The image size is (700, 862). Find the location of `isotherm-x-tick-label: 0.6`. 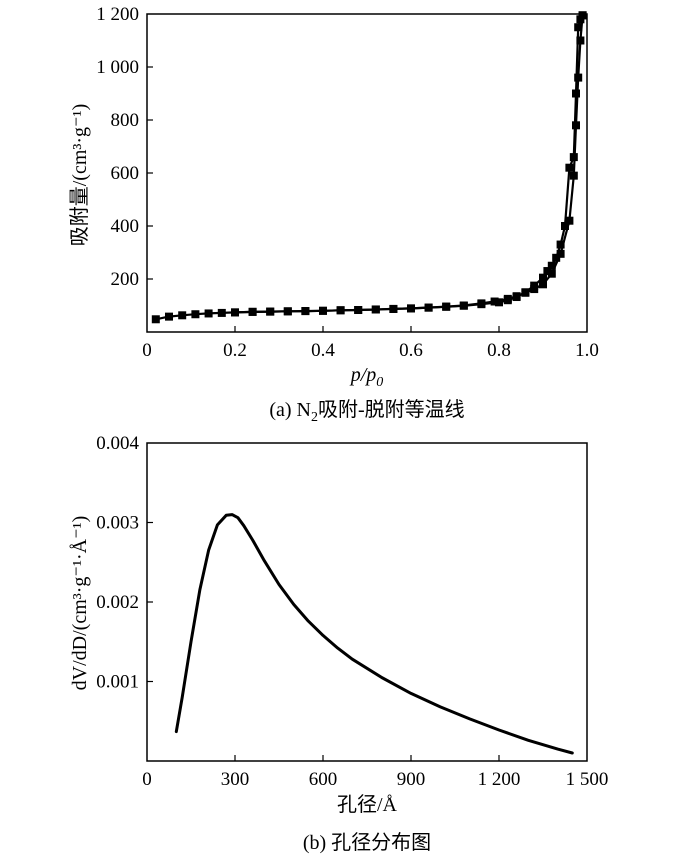

isotherm-x-tick-label: 0.6 is located at coordinates (411, 350).